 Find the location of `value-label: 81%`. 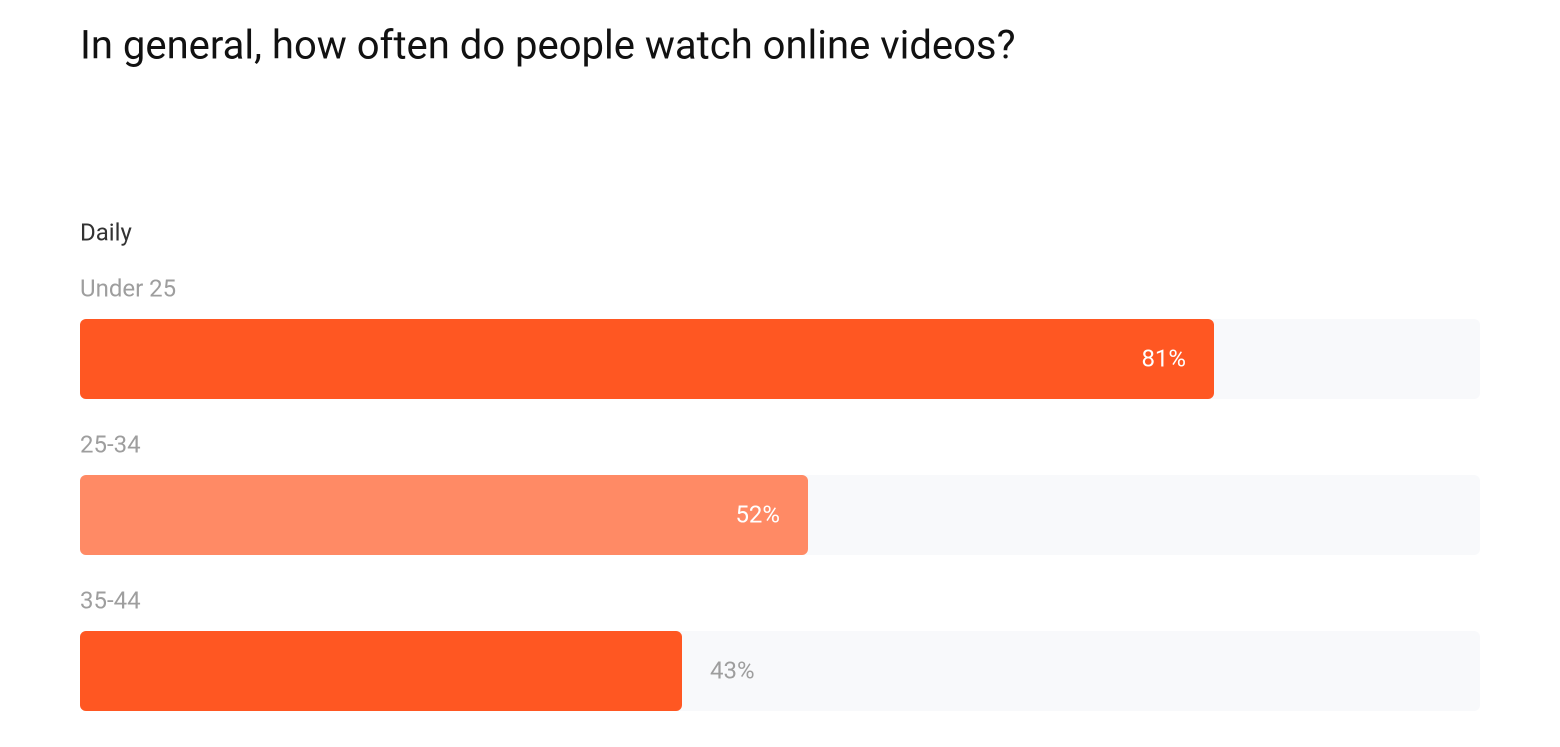

value-label: 81% is located at coordinates (1163, 358).